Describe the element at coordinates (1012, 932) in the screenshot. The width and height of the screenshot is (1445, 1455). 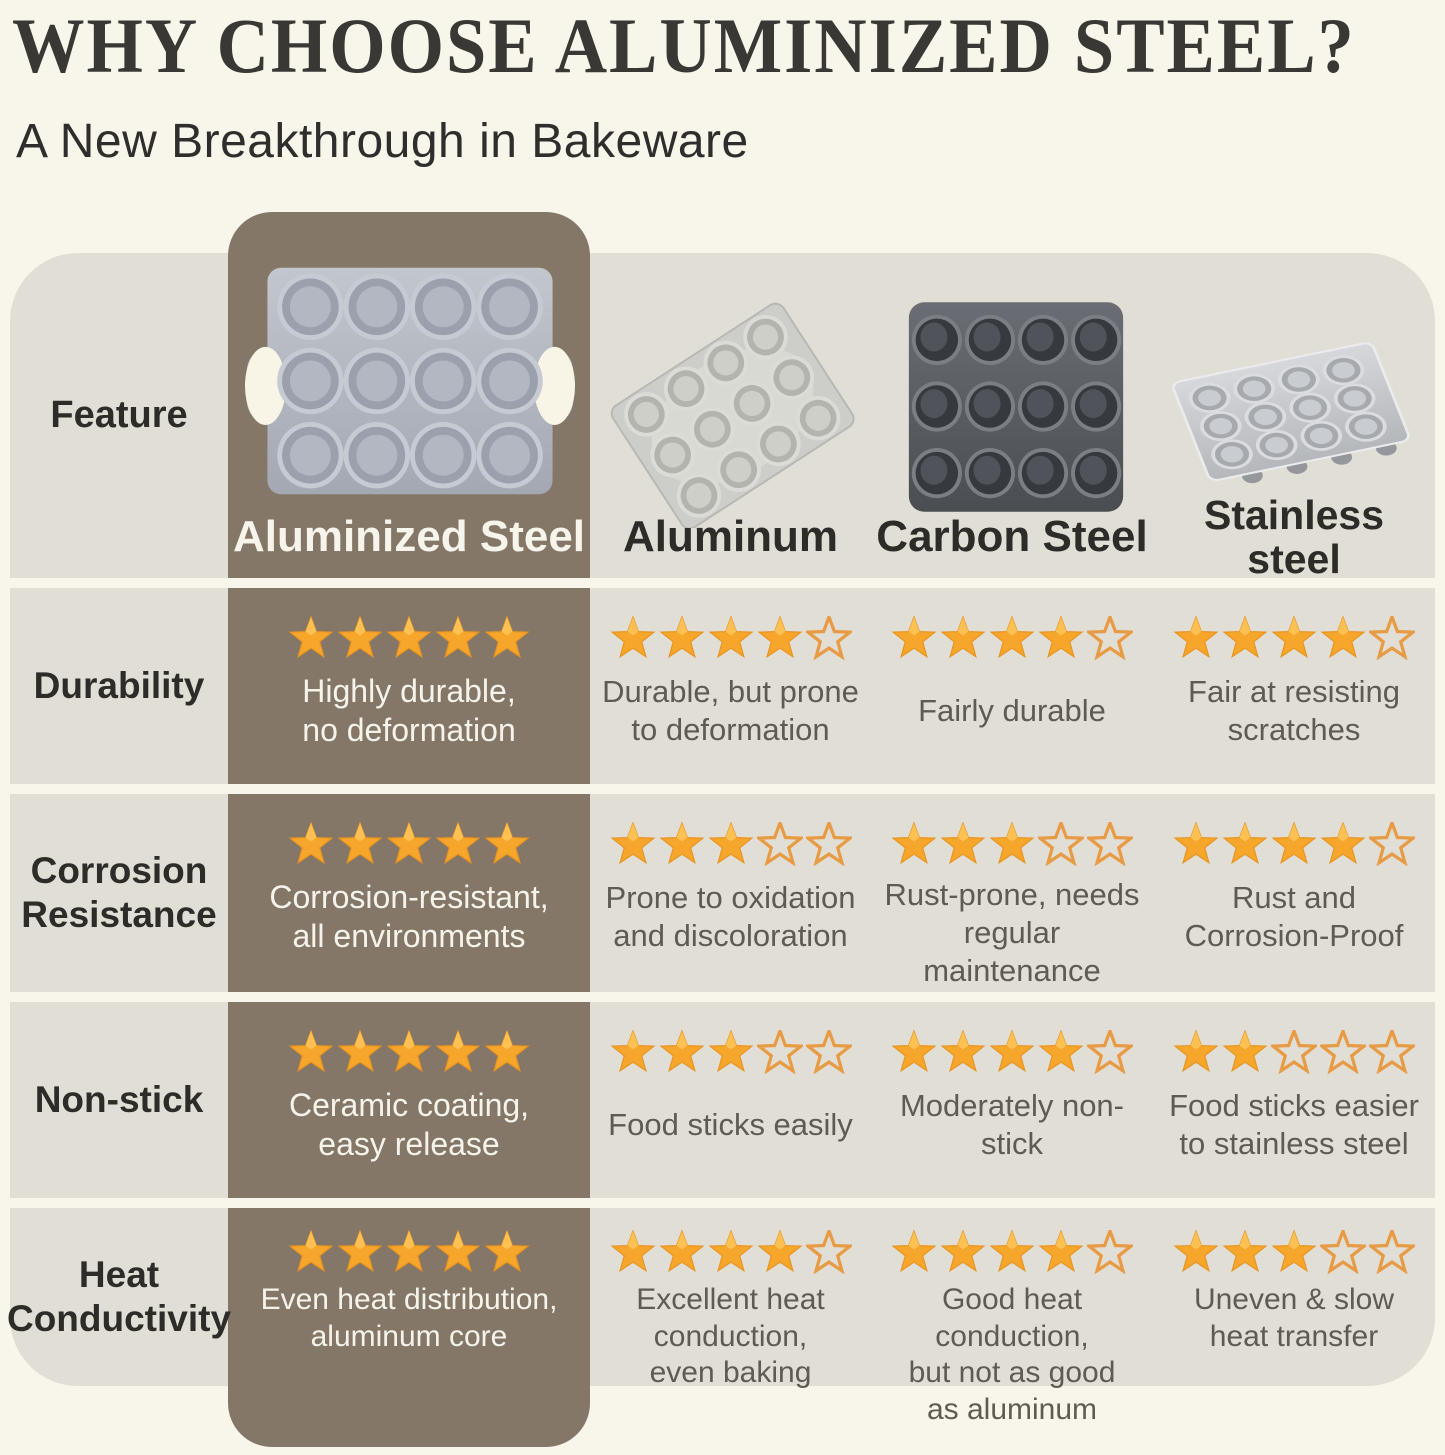
I see `rating-note: Rust-prone, needs regular maintenance` at that location.